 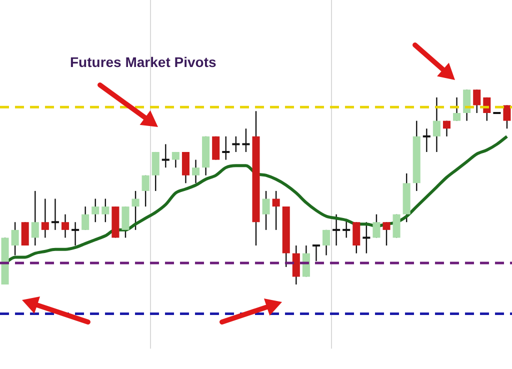 What do you see at coordinates (143, 62) in the screenshot?
I see `chart-title: Futures Market Pivots` at bounding box center [143, 62].